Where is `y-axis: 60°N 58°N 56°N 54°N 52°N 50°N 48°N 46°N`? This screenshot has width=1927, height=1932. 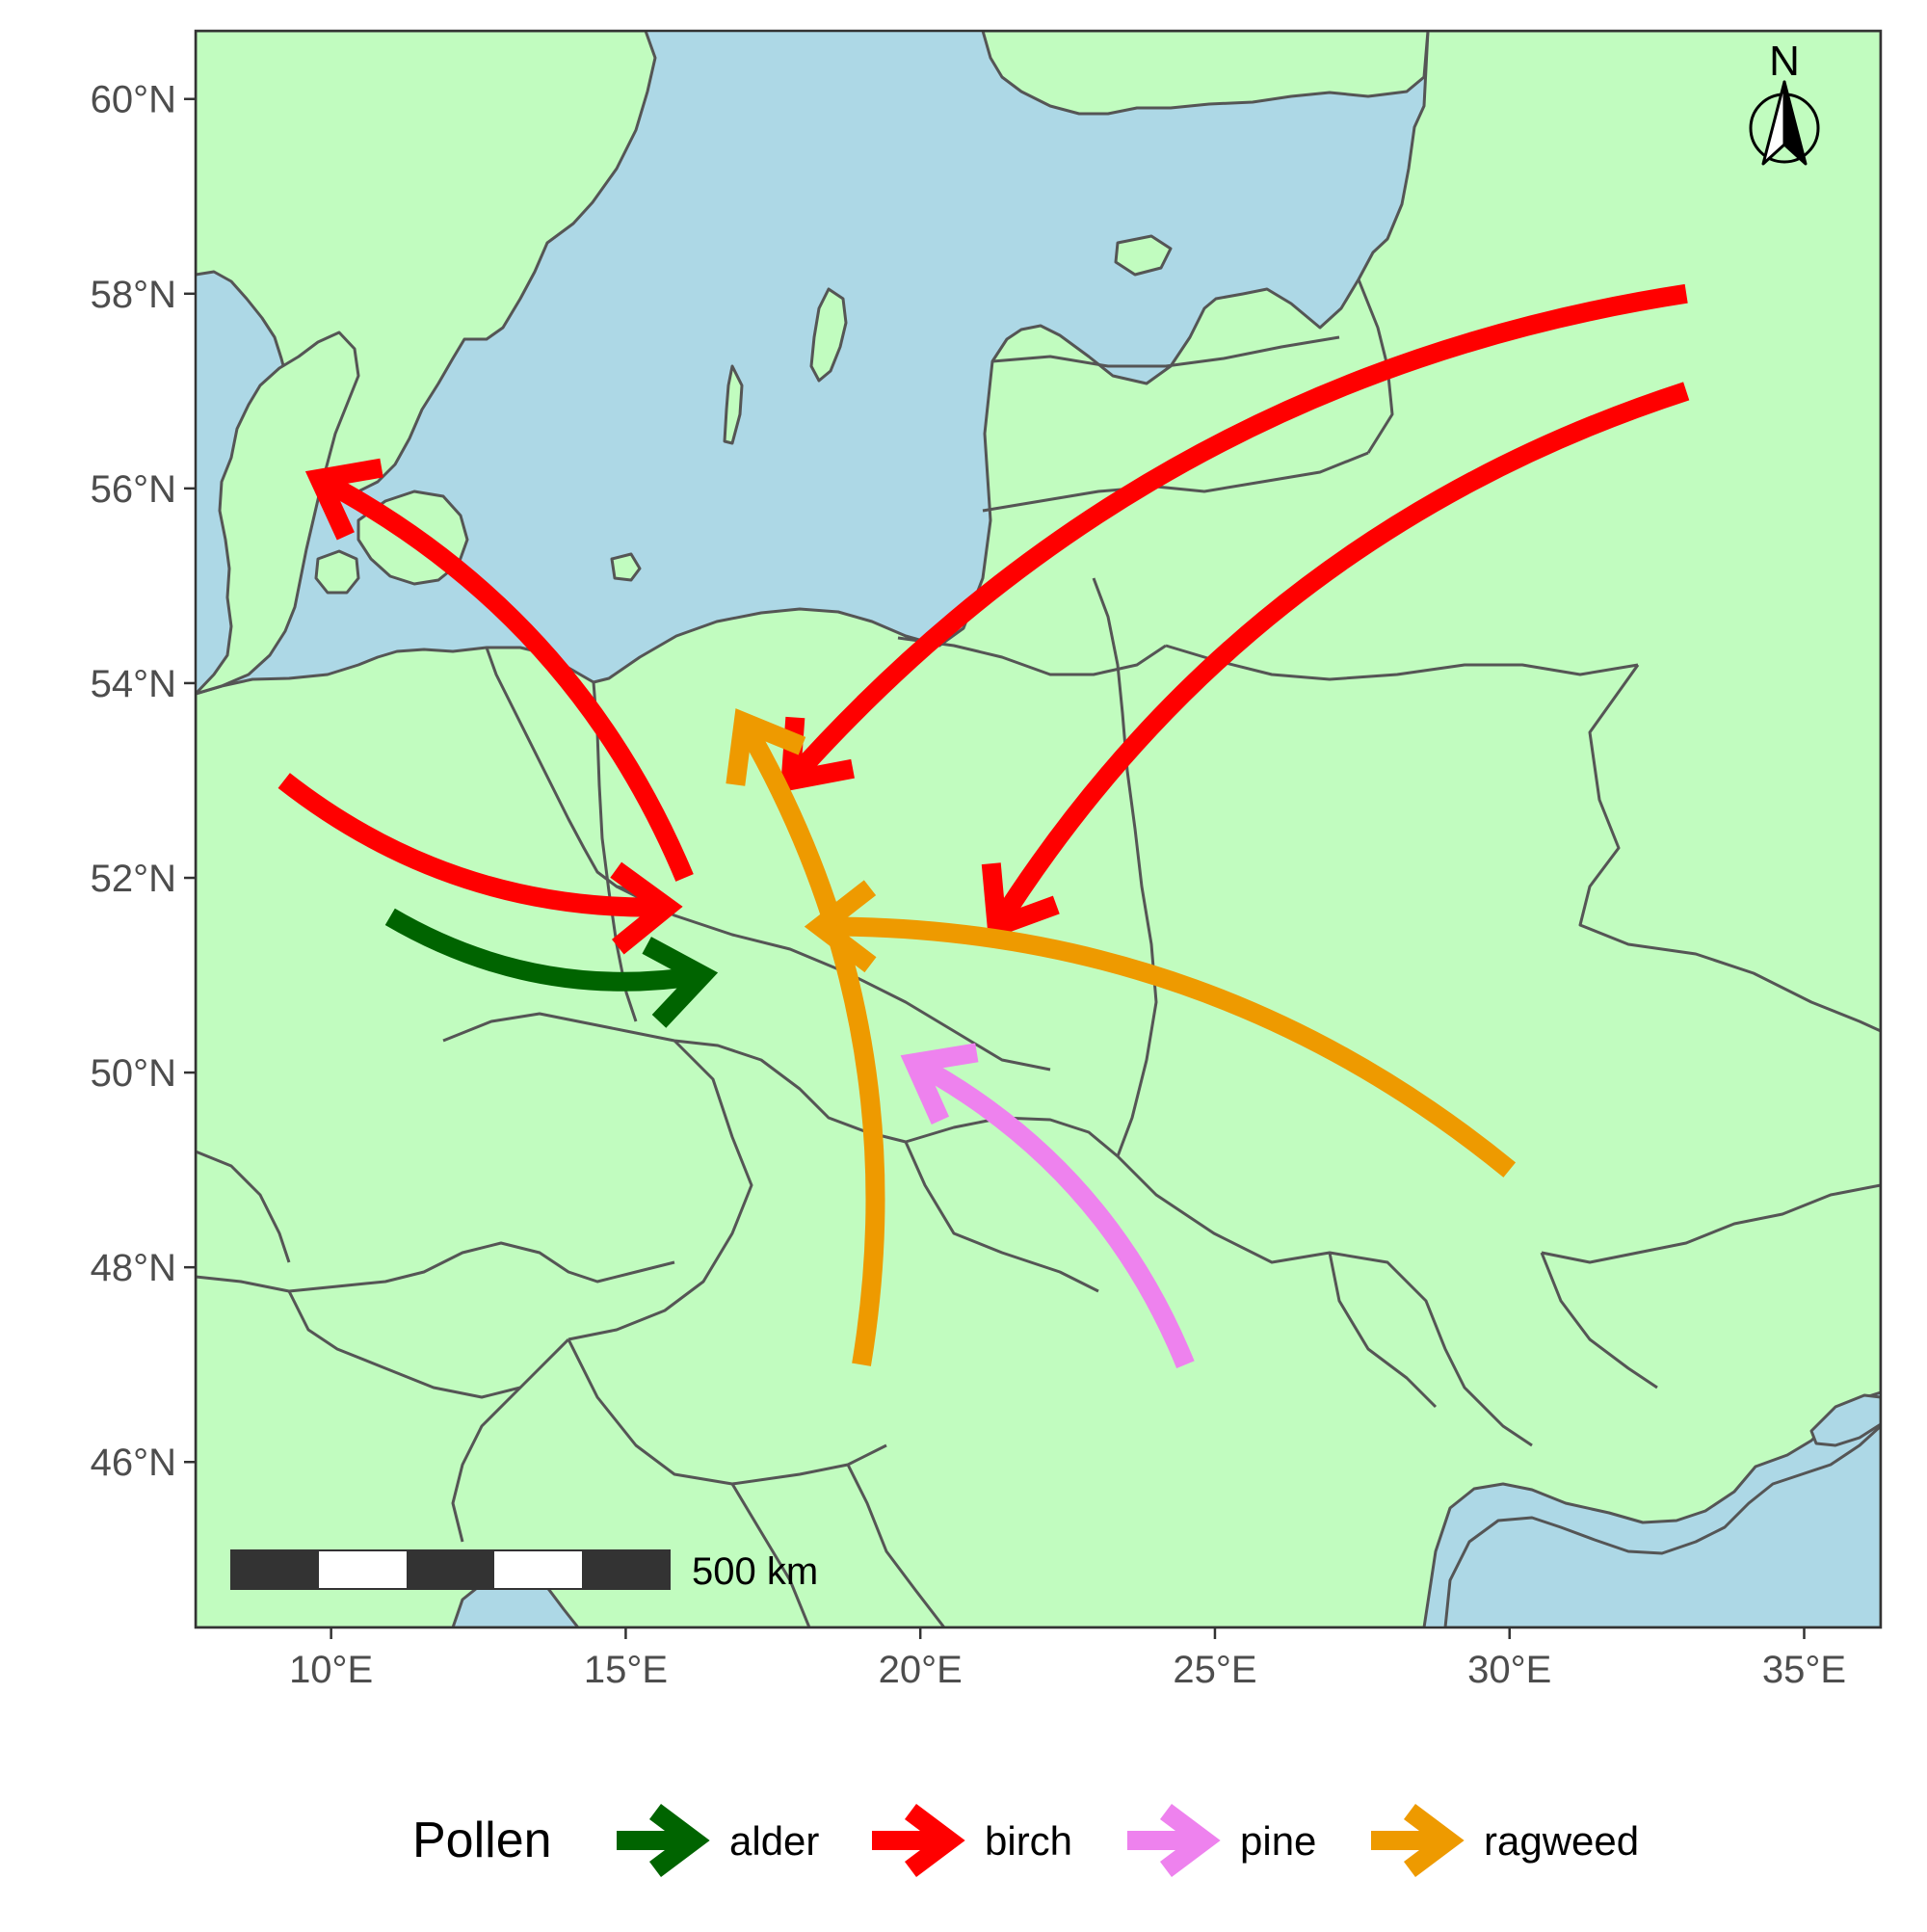 y-axis: 60°N 58°N 56°N 54°N 52°N 50°N 48°N 46°N is located at coordinates (144, 781).